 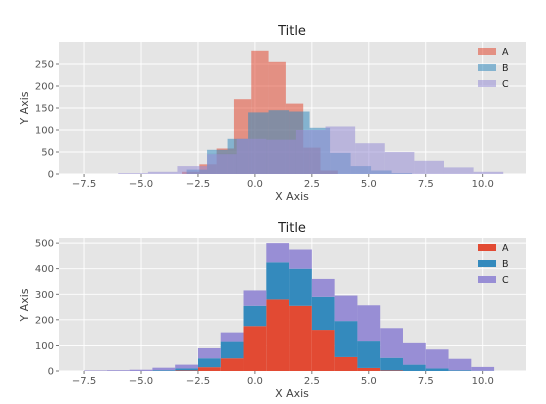 What do you see at coordinates (44, 244) in the screenshot?
I see `y-tick-label: 500` at bounding box center [44, 244].